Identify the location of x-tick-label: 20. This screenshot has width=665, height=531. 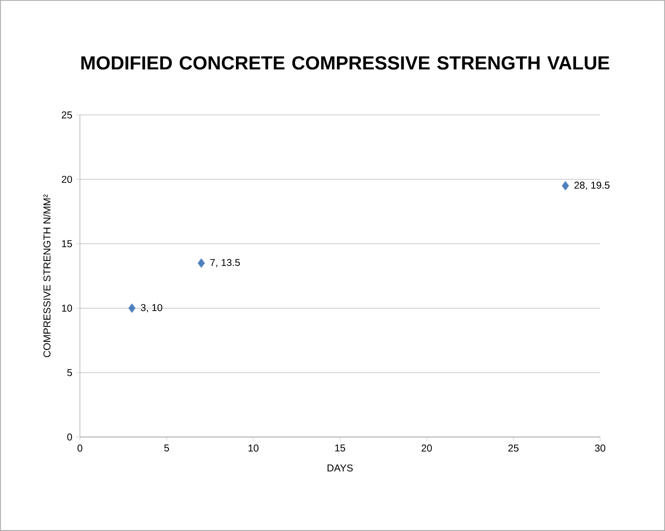
(427, 448).